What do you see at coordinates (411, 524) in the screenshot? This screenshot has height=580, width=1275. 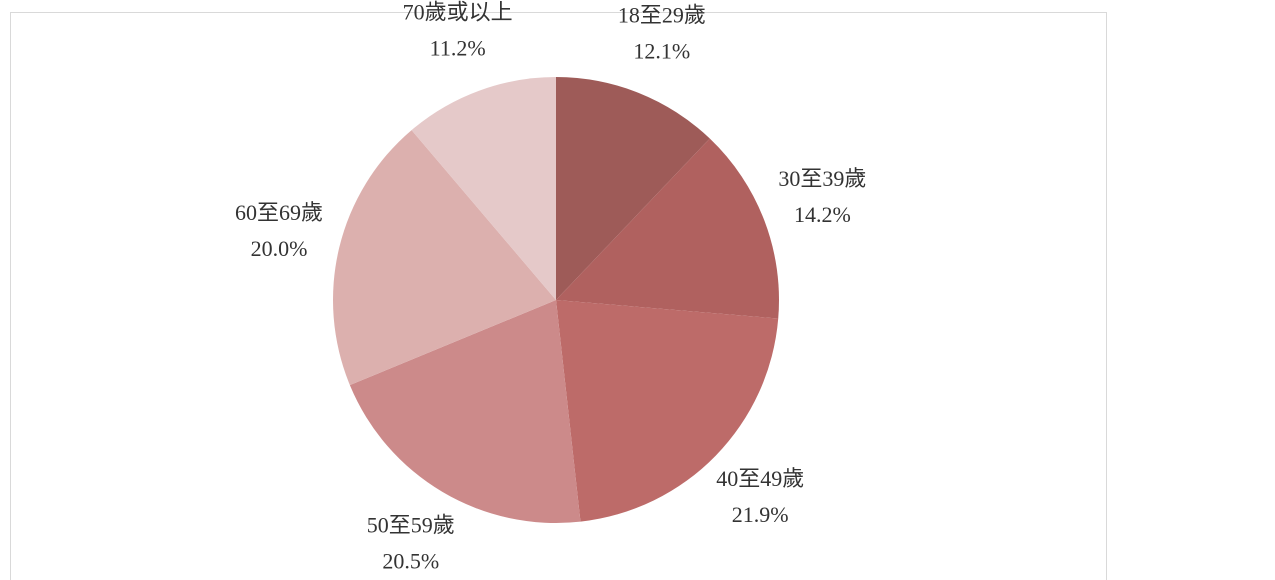 I see `slice-category-label: 50至59歲` at bounding box center [411, 524].